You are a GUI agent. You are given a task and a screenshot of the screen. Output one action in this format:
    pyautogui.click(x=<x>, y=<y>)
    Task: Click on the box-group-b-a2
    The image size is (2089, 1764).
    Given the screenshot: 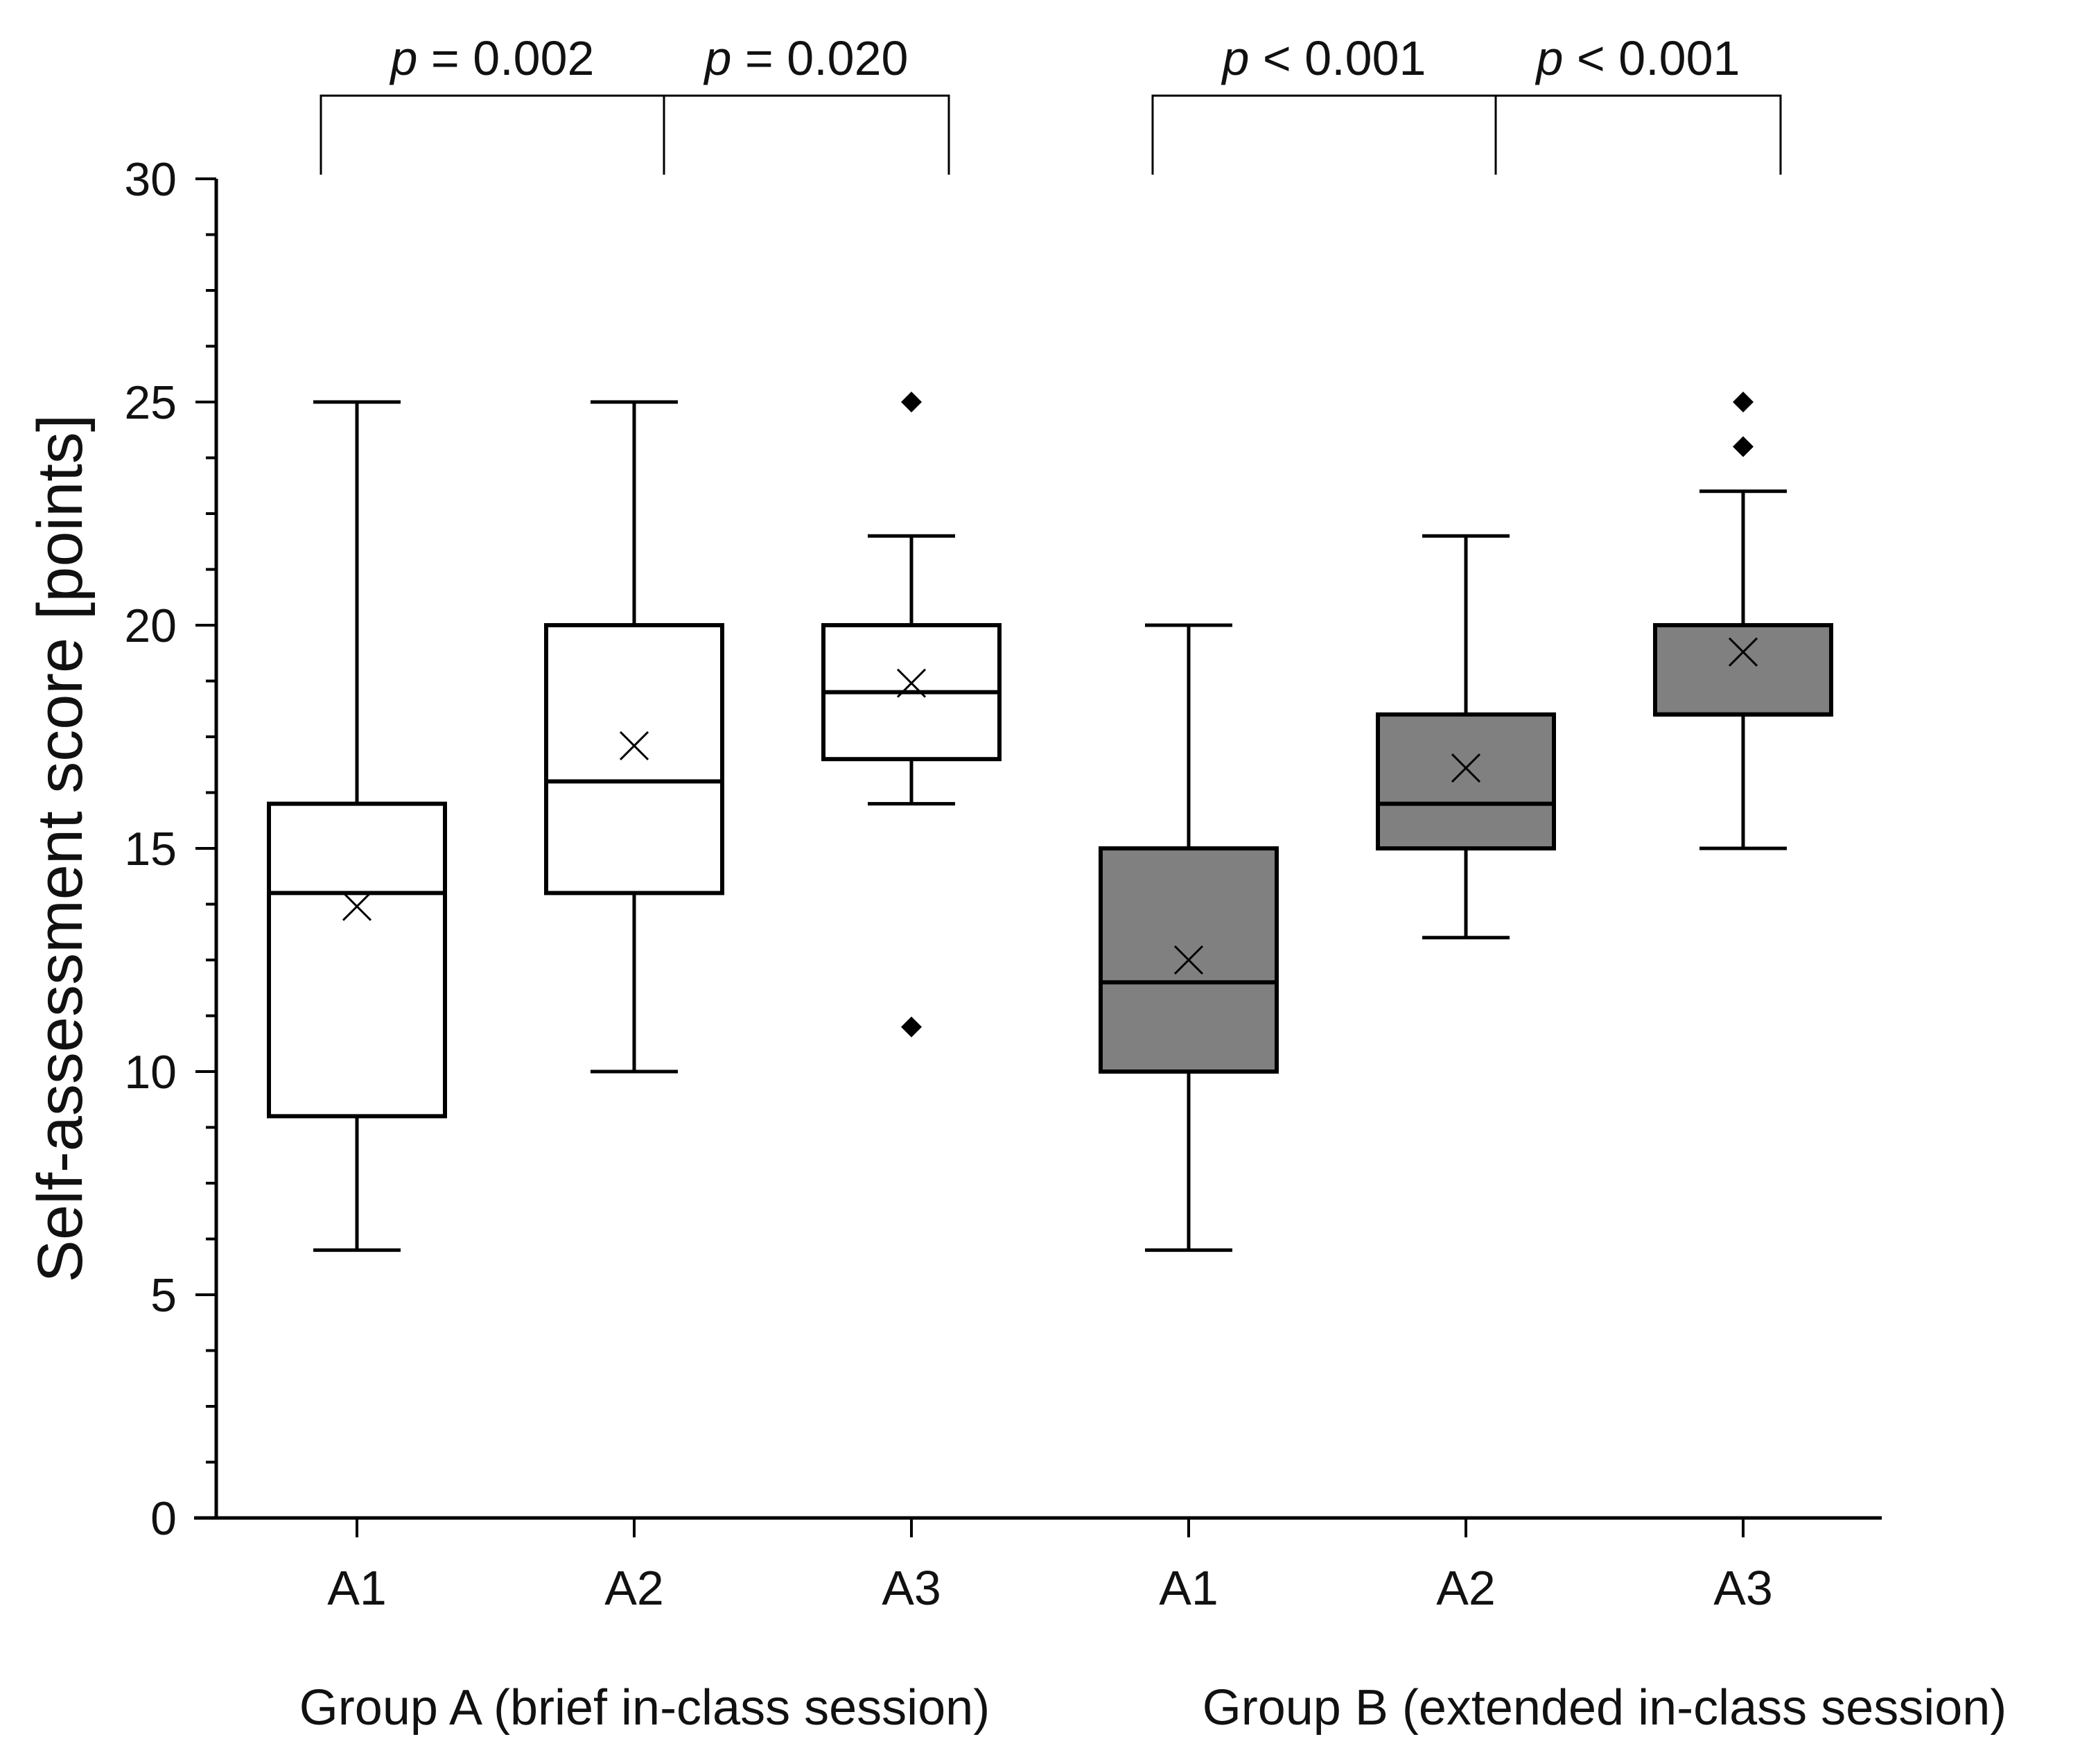 What is the action you would take?
    pyautogui.click(x=1466, y=737)
    